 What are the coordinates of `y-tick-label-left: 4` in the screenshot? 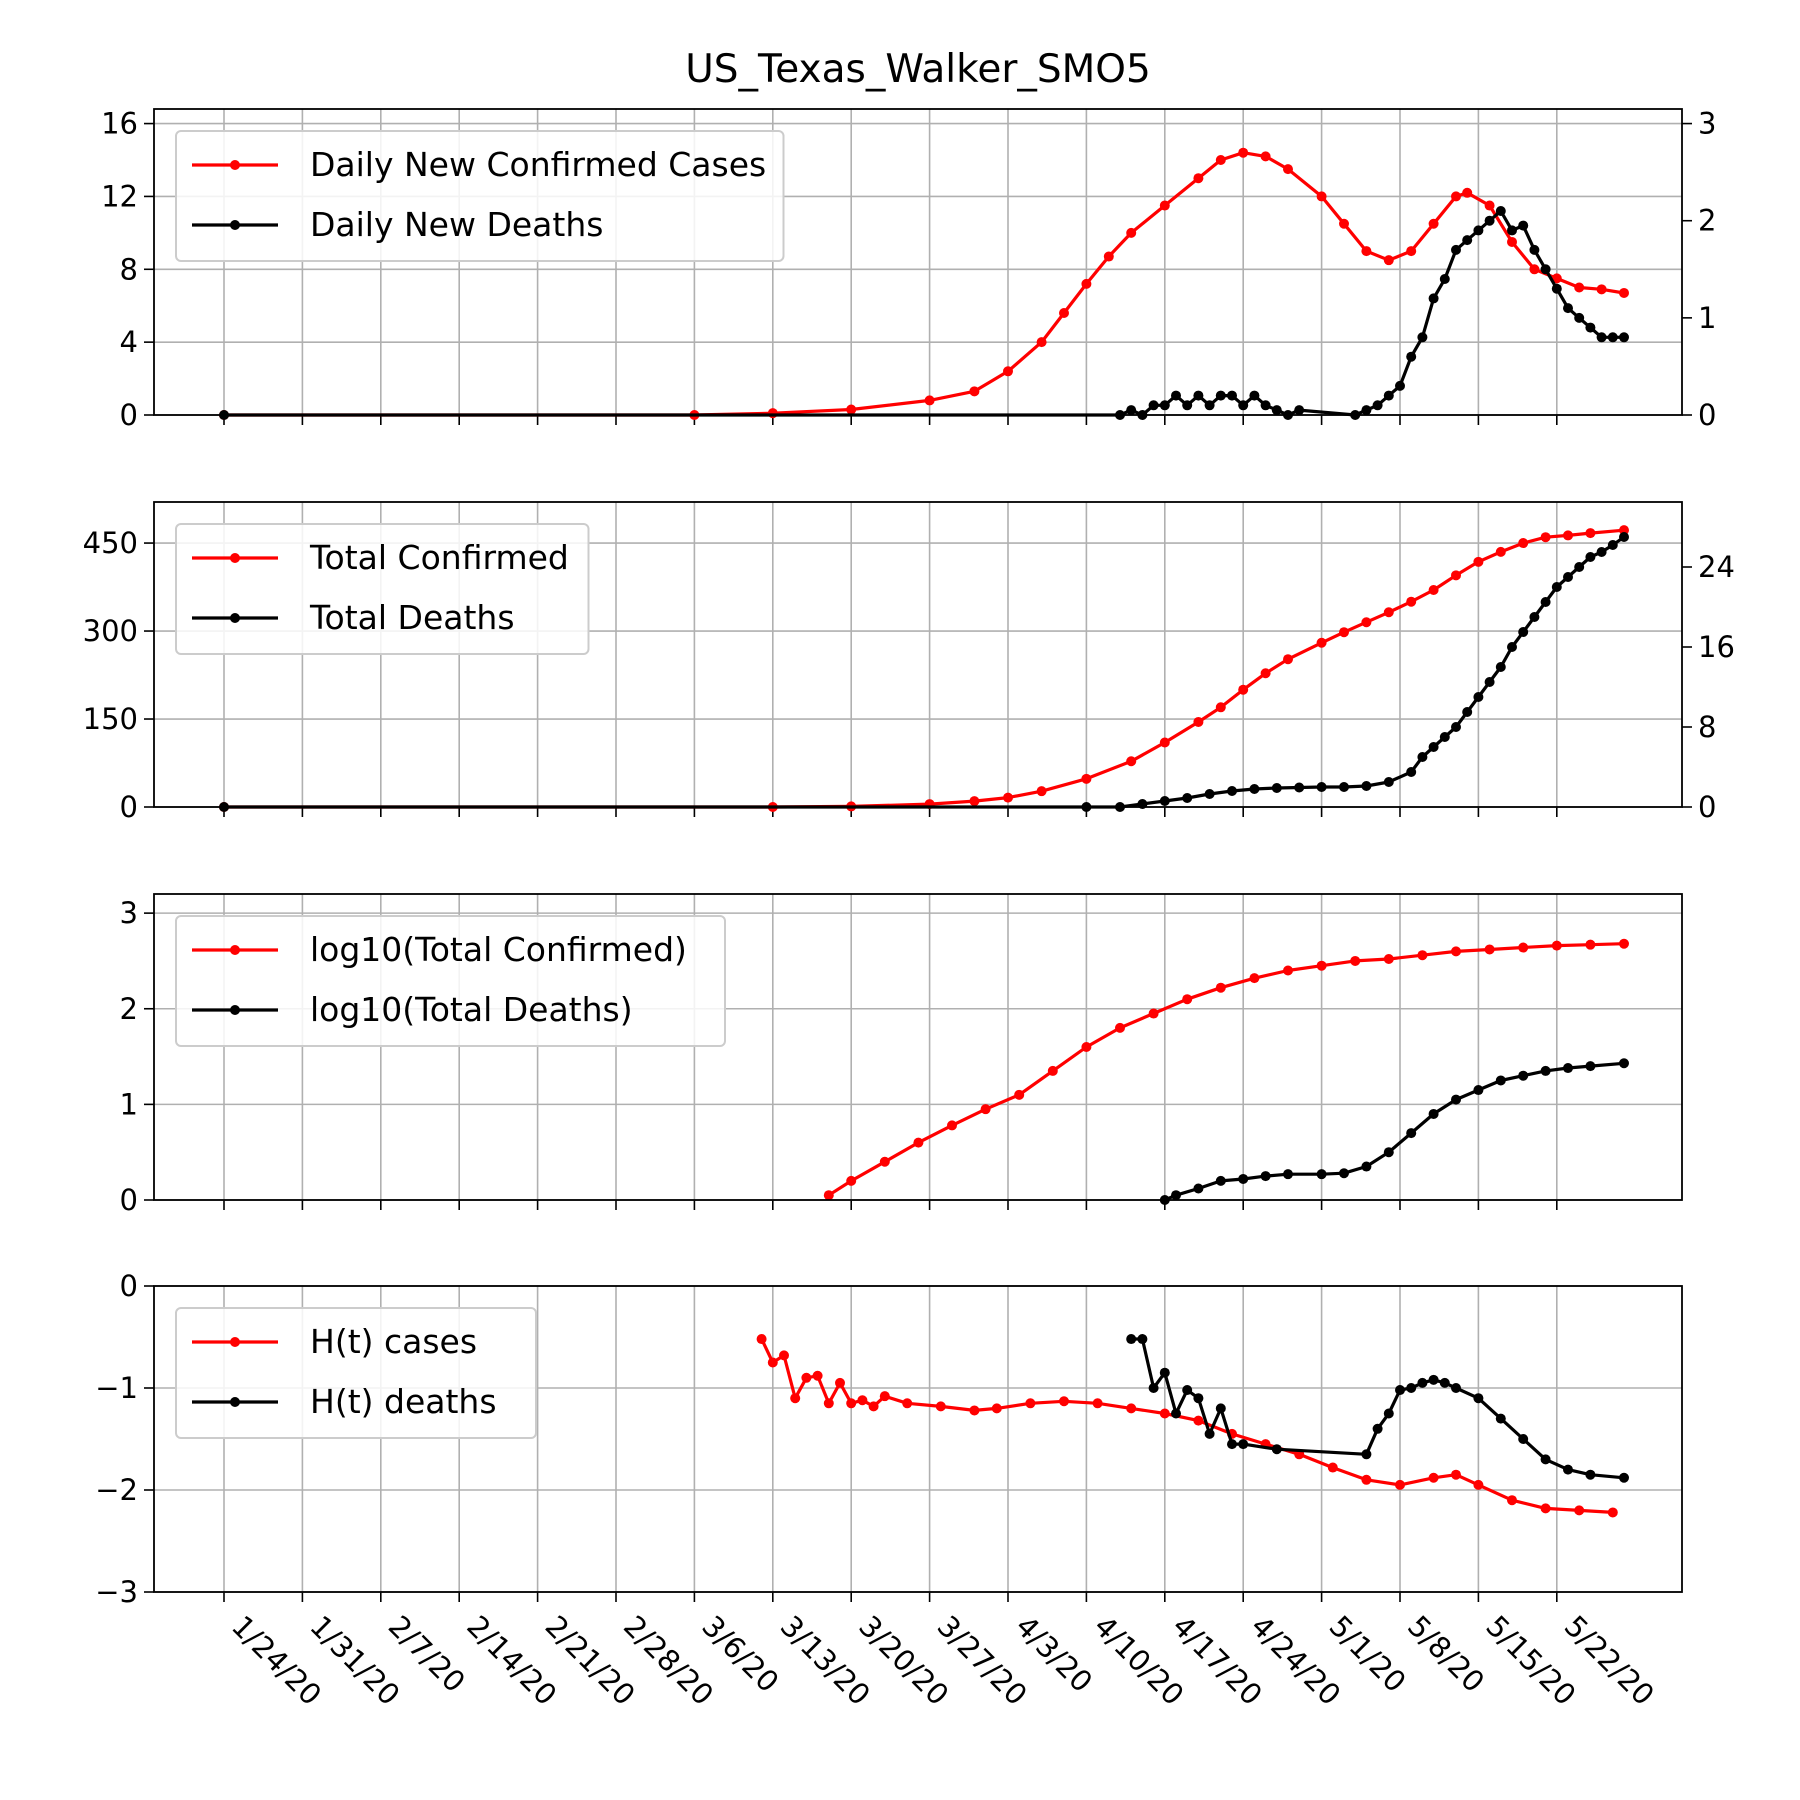 It's located at (129, 342).